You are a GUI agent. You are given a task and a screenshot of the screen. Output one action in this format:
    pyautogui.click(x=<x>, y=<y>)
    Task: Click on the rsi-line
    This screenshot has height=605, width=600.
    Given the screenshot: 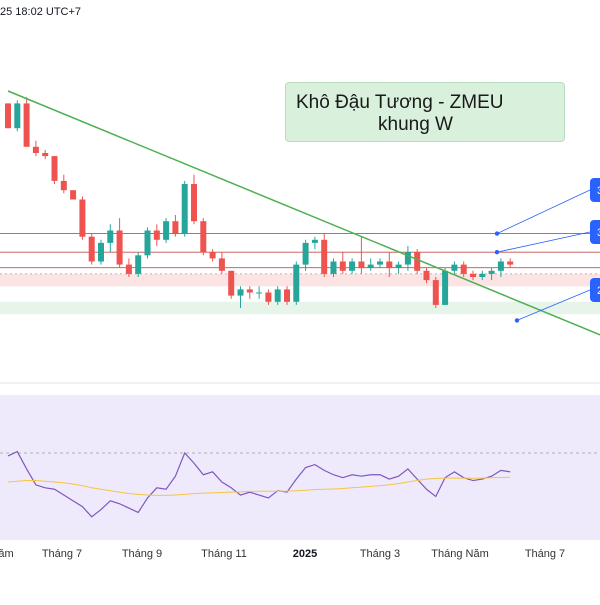 What is the action you would take?
    pyautogui.click(x=259, y=484)
    